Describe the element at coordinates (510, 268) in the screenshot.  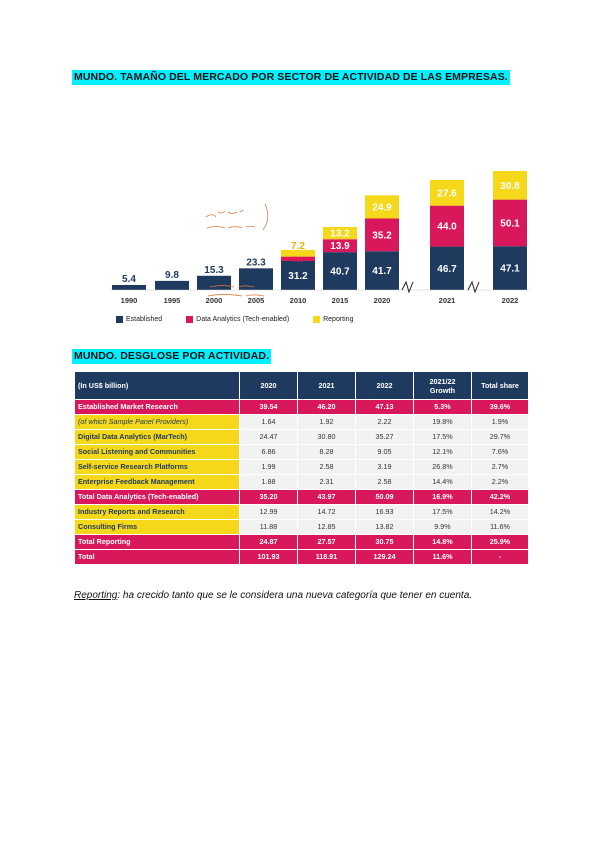
I see `bar-established-2022` at that location.